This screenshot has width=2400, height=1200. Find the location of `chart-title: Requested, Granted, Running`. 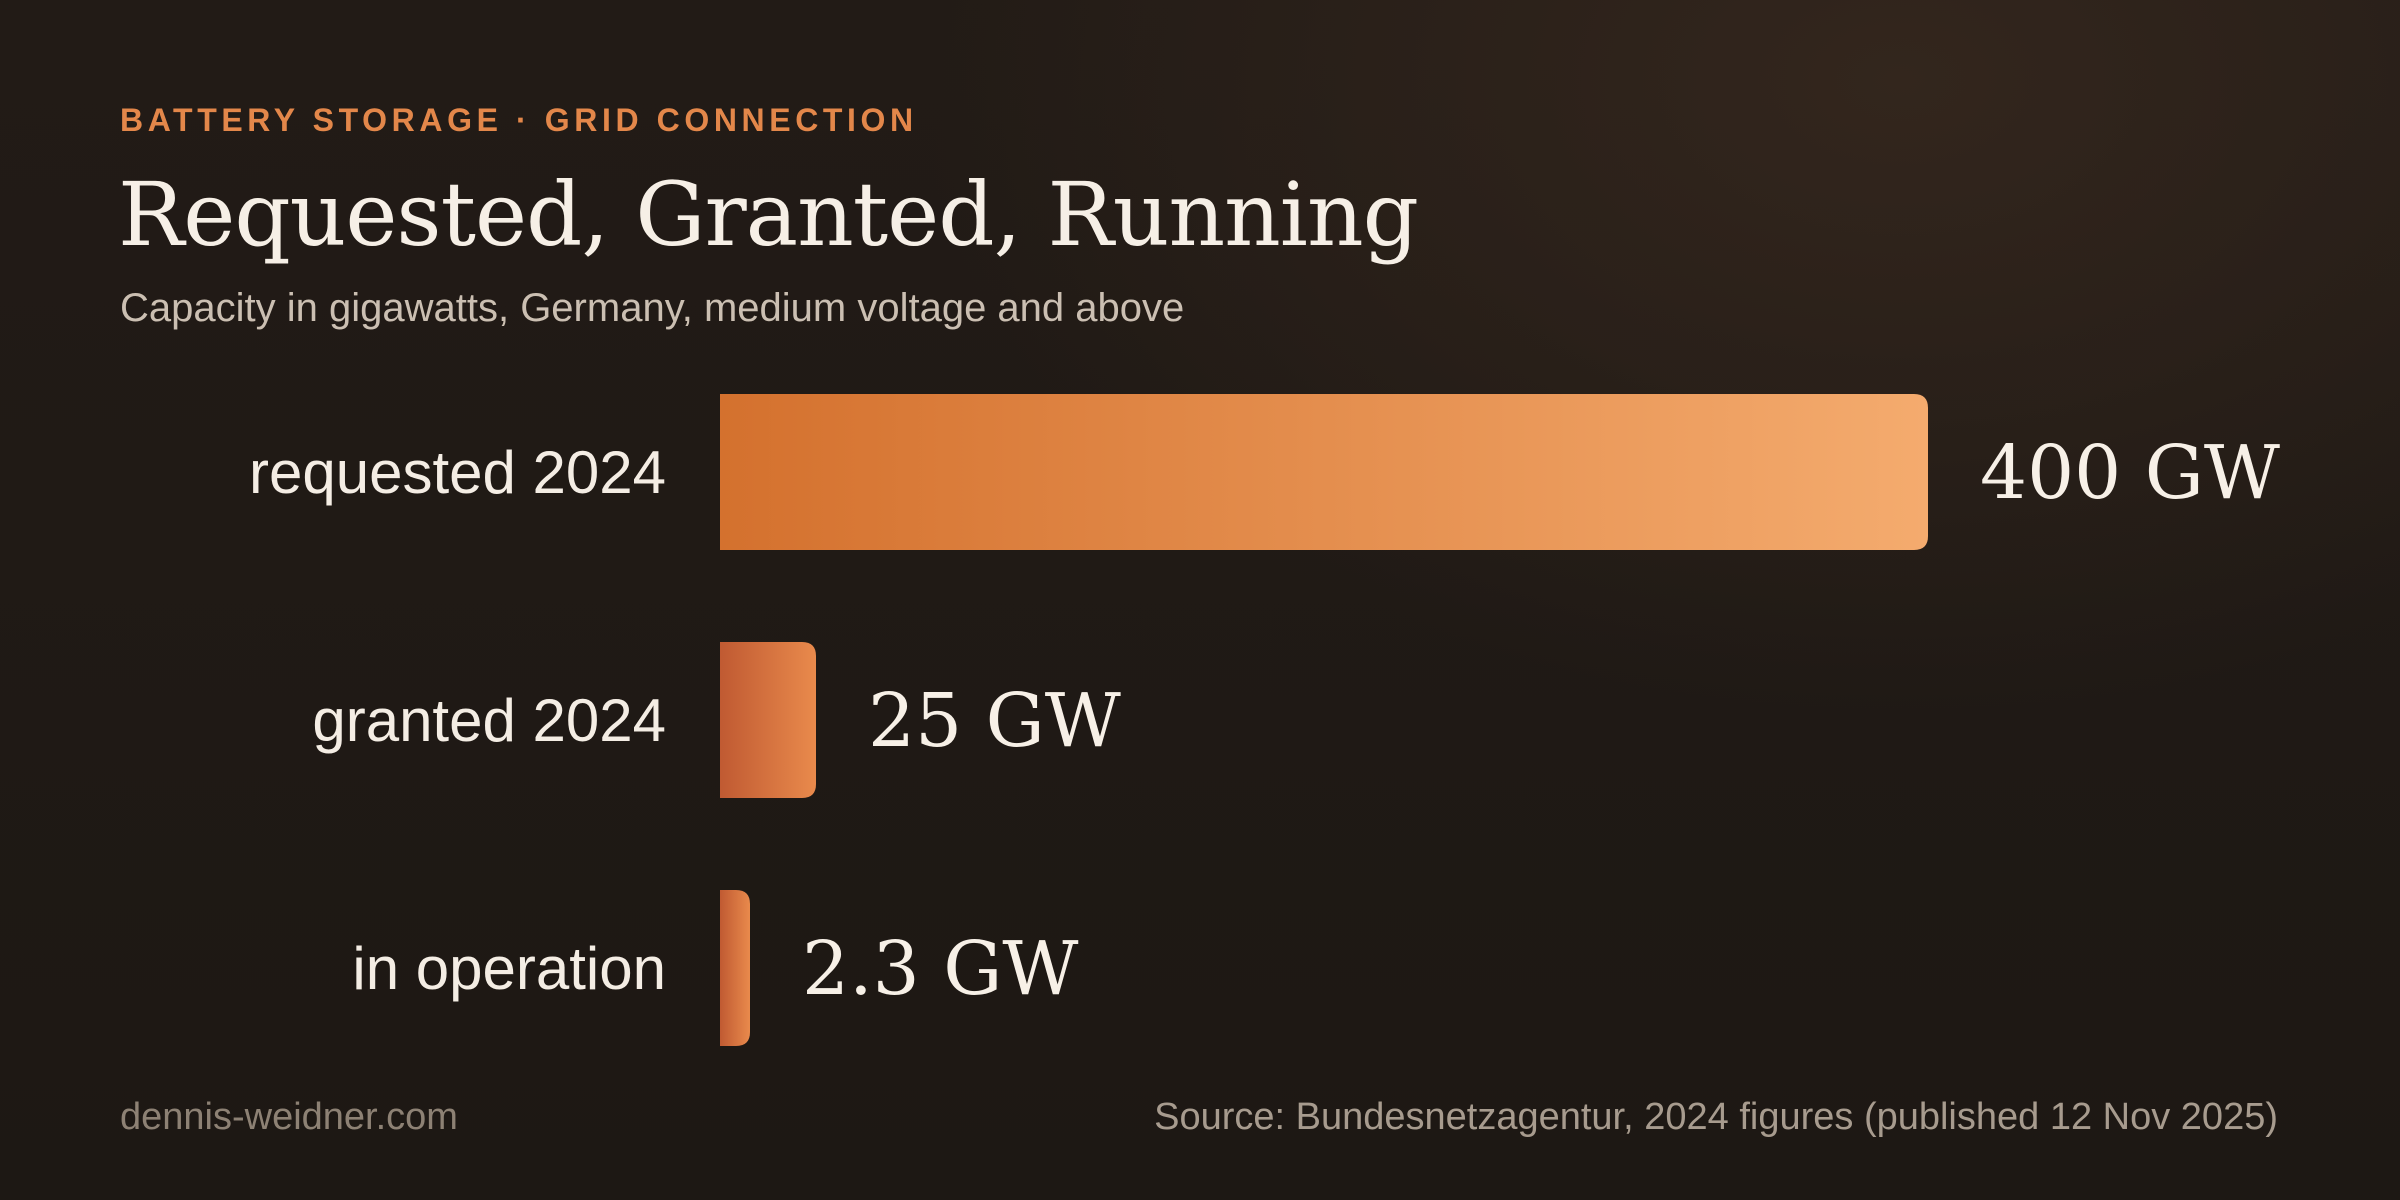

chart-title: Requested, Granted, Running is located at coordinates (768, 214).